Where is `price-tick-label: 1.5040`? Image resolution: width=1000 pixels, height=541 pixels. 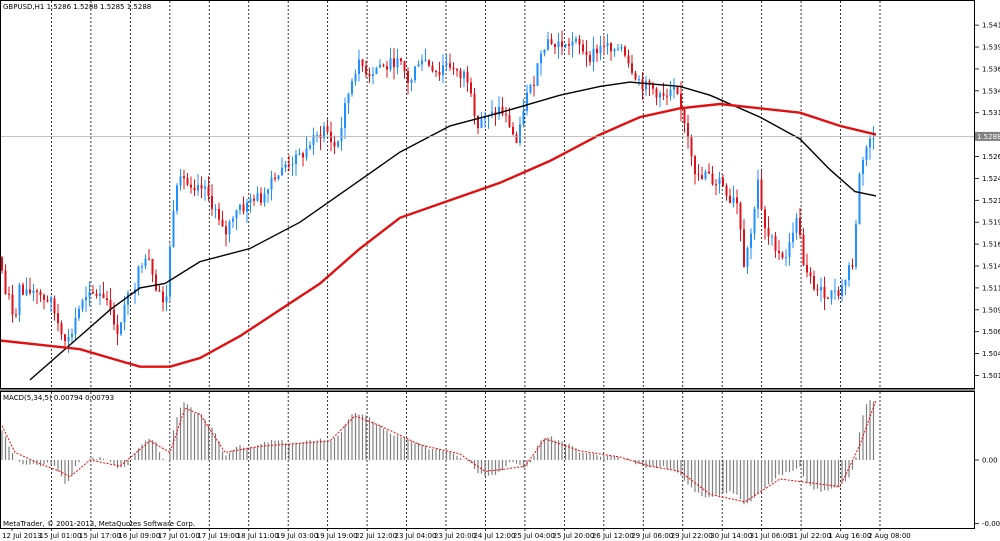
price-tick-label: 1.5040 is located at coordinates (991, 354).